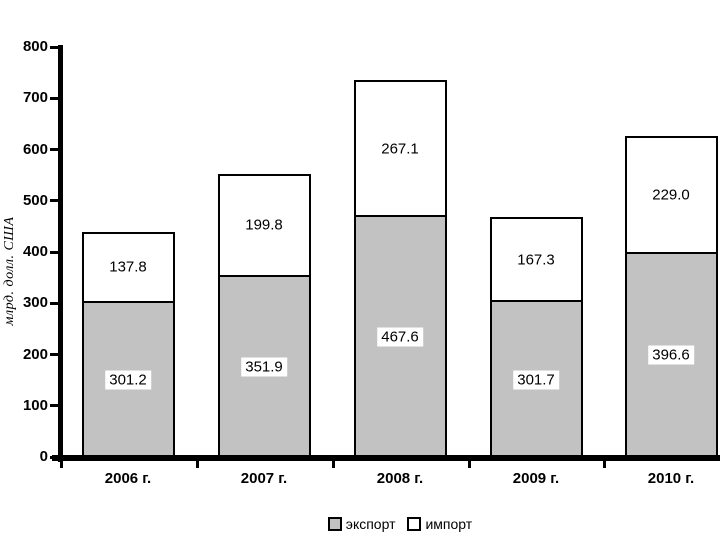 The height and width of the screenshot is (540, 720). I want to click on import-value-label-2006: 137.8, so click(128, 267).